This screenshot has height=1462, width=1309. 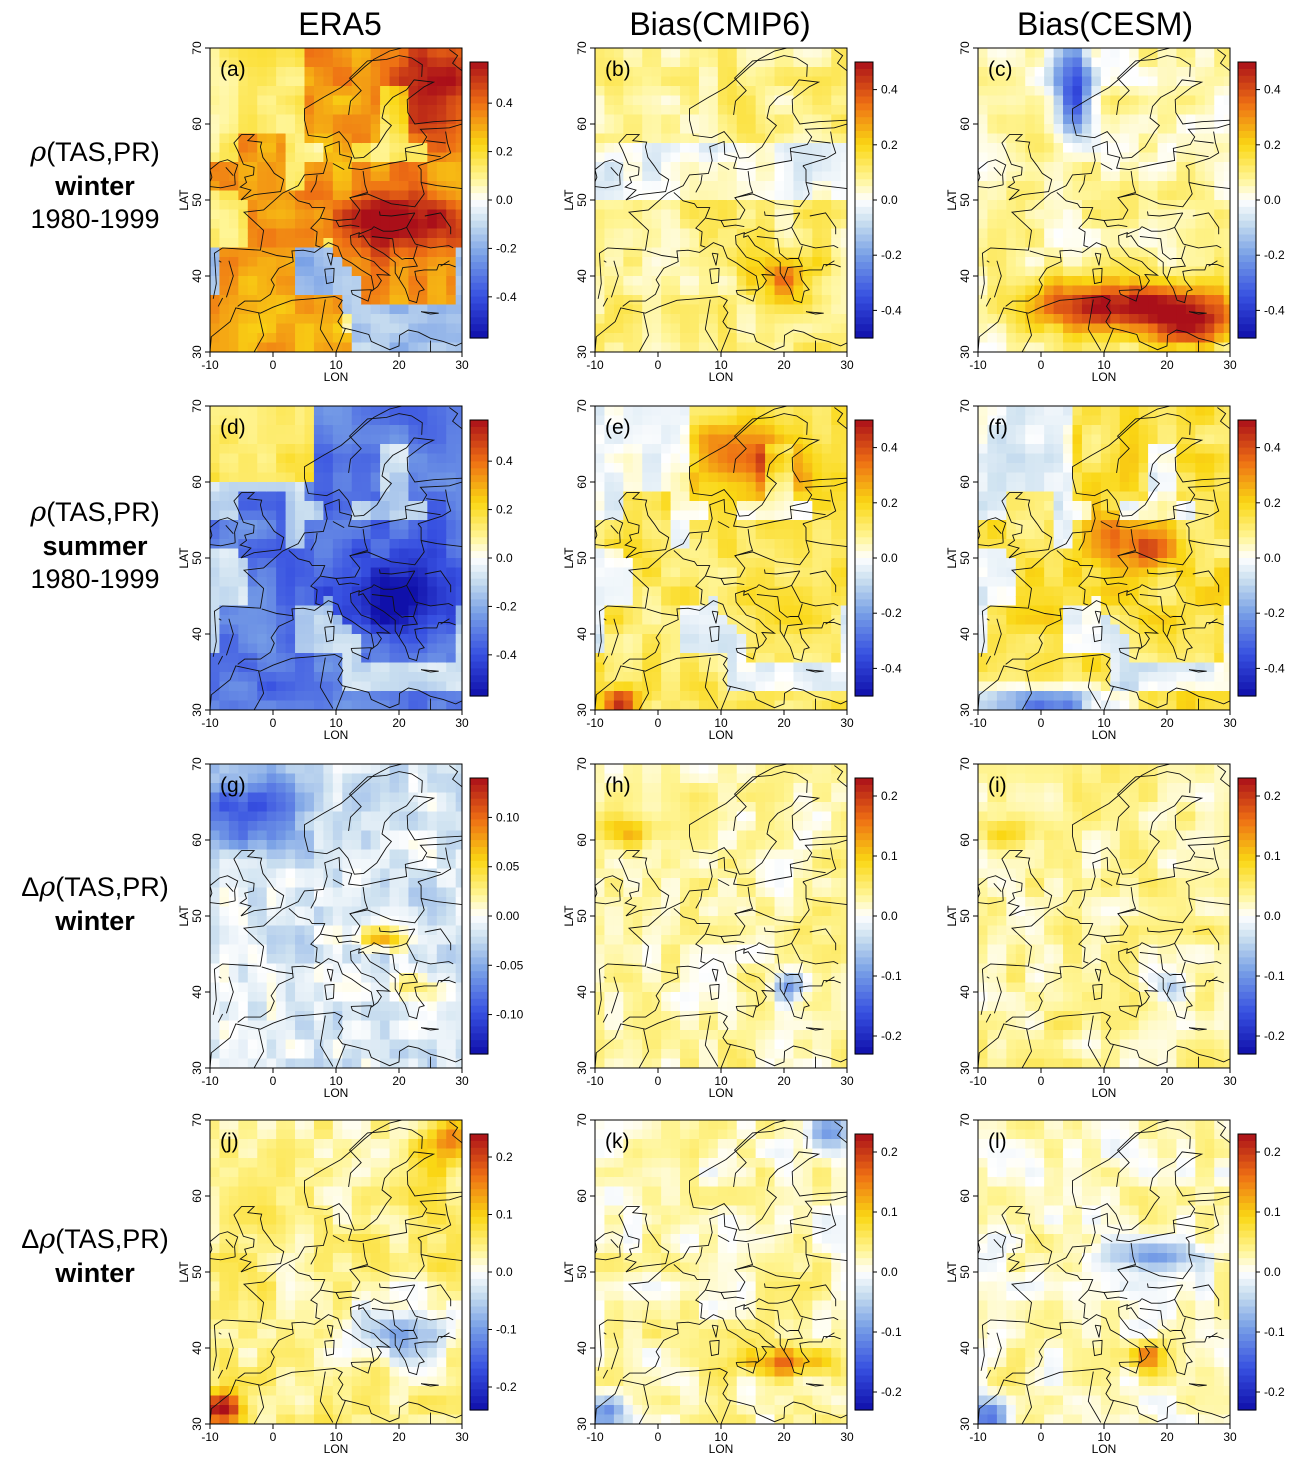 What do you see at coordinates (112, 1239) in the screenshot?
I see `row-quantity: (TAS,PR)` at bounding box center [112, 1239].